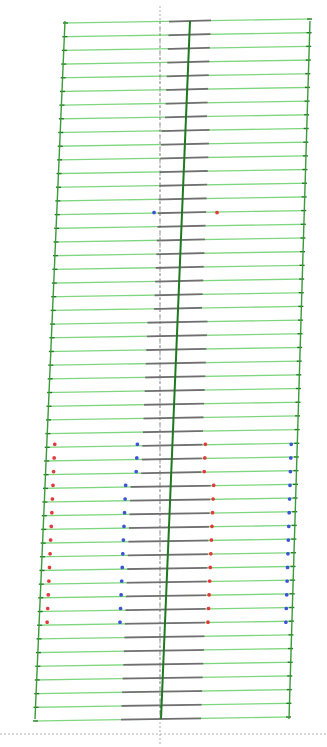  I want to click on reference-red-marker, so click(217, 212).